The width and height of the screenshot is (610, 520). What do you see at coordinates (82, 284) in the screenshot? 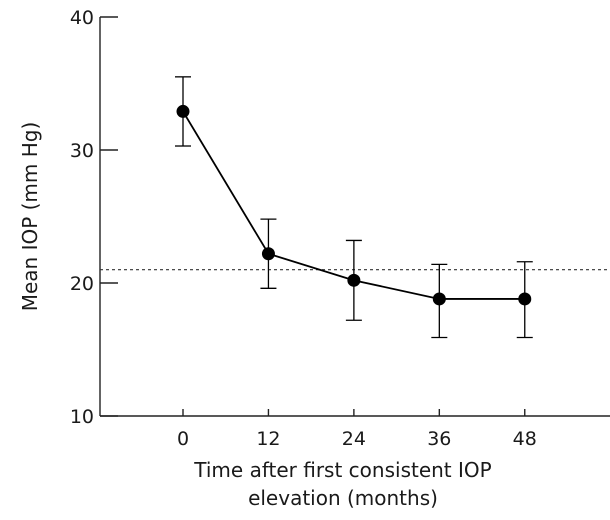
I see `y-tick-label: 20` at bounding box center [82, 284].